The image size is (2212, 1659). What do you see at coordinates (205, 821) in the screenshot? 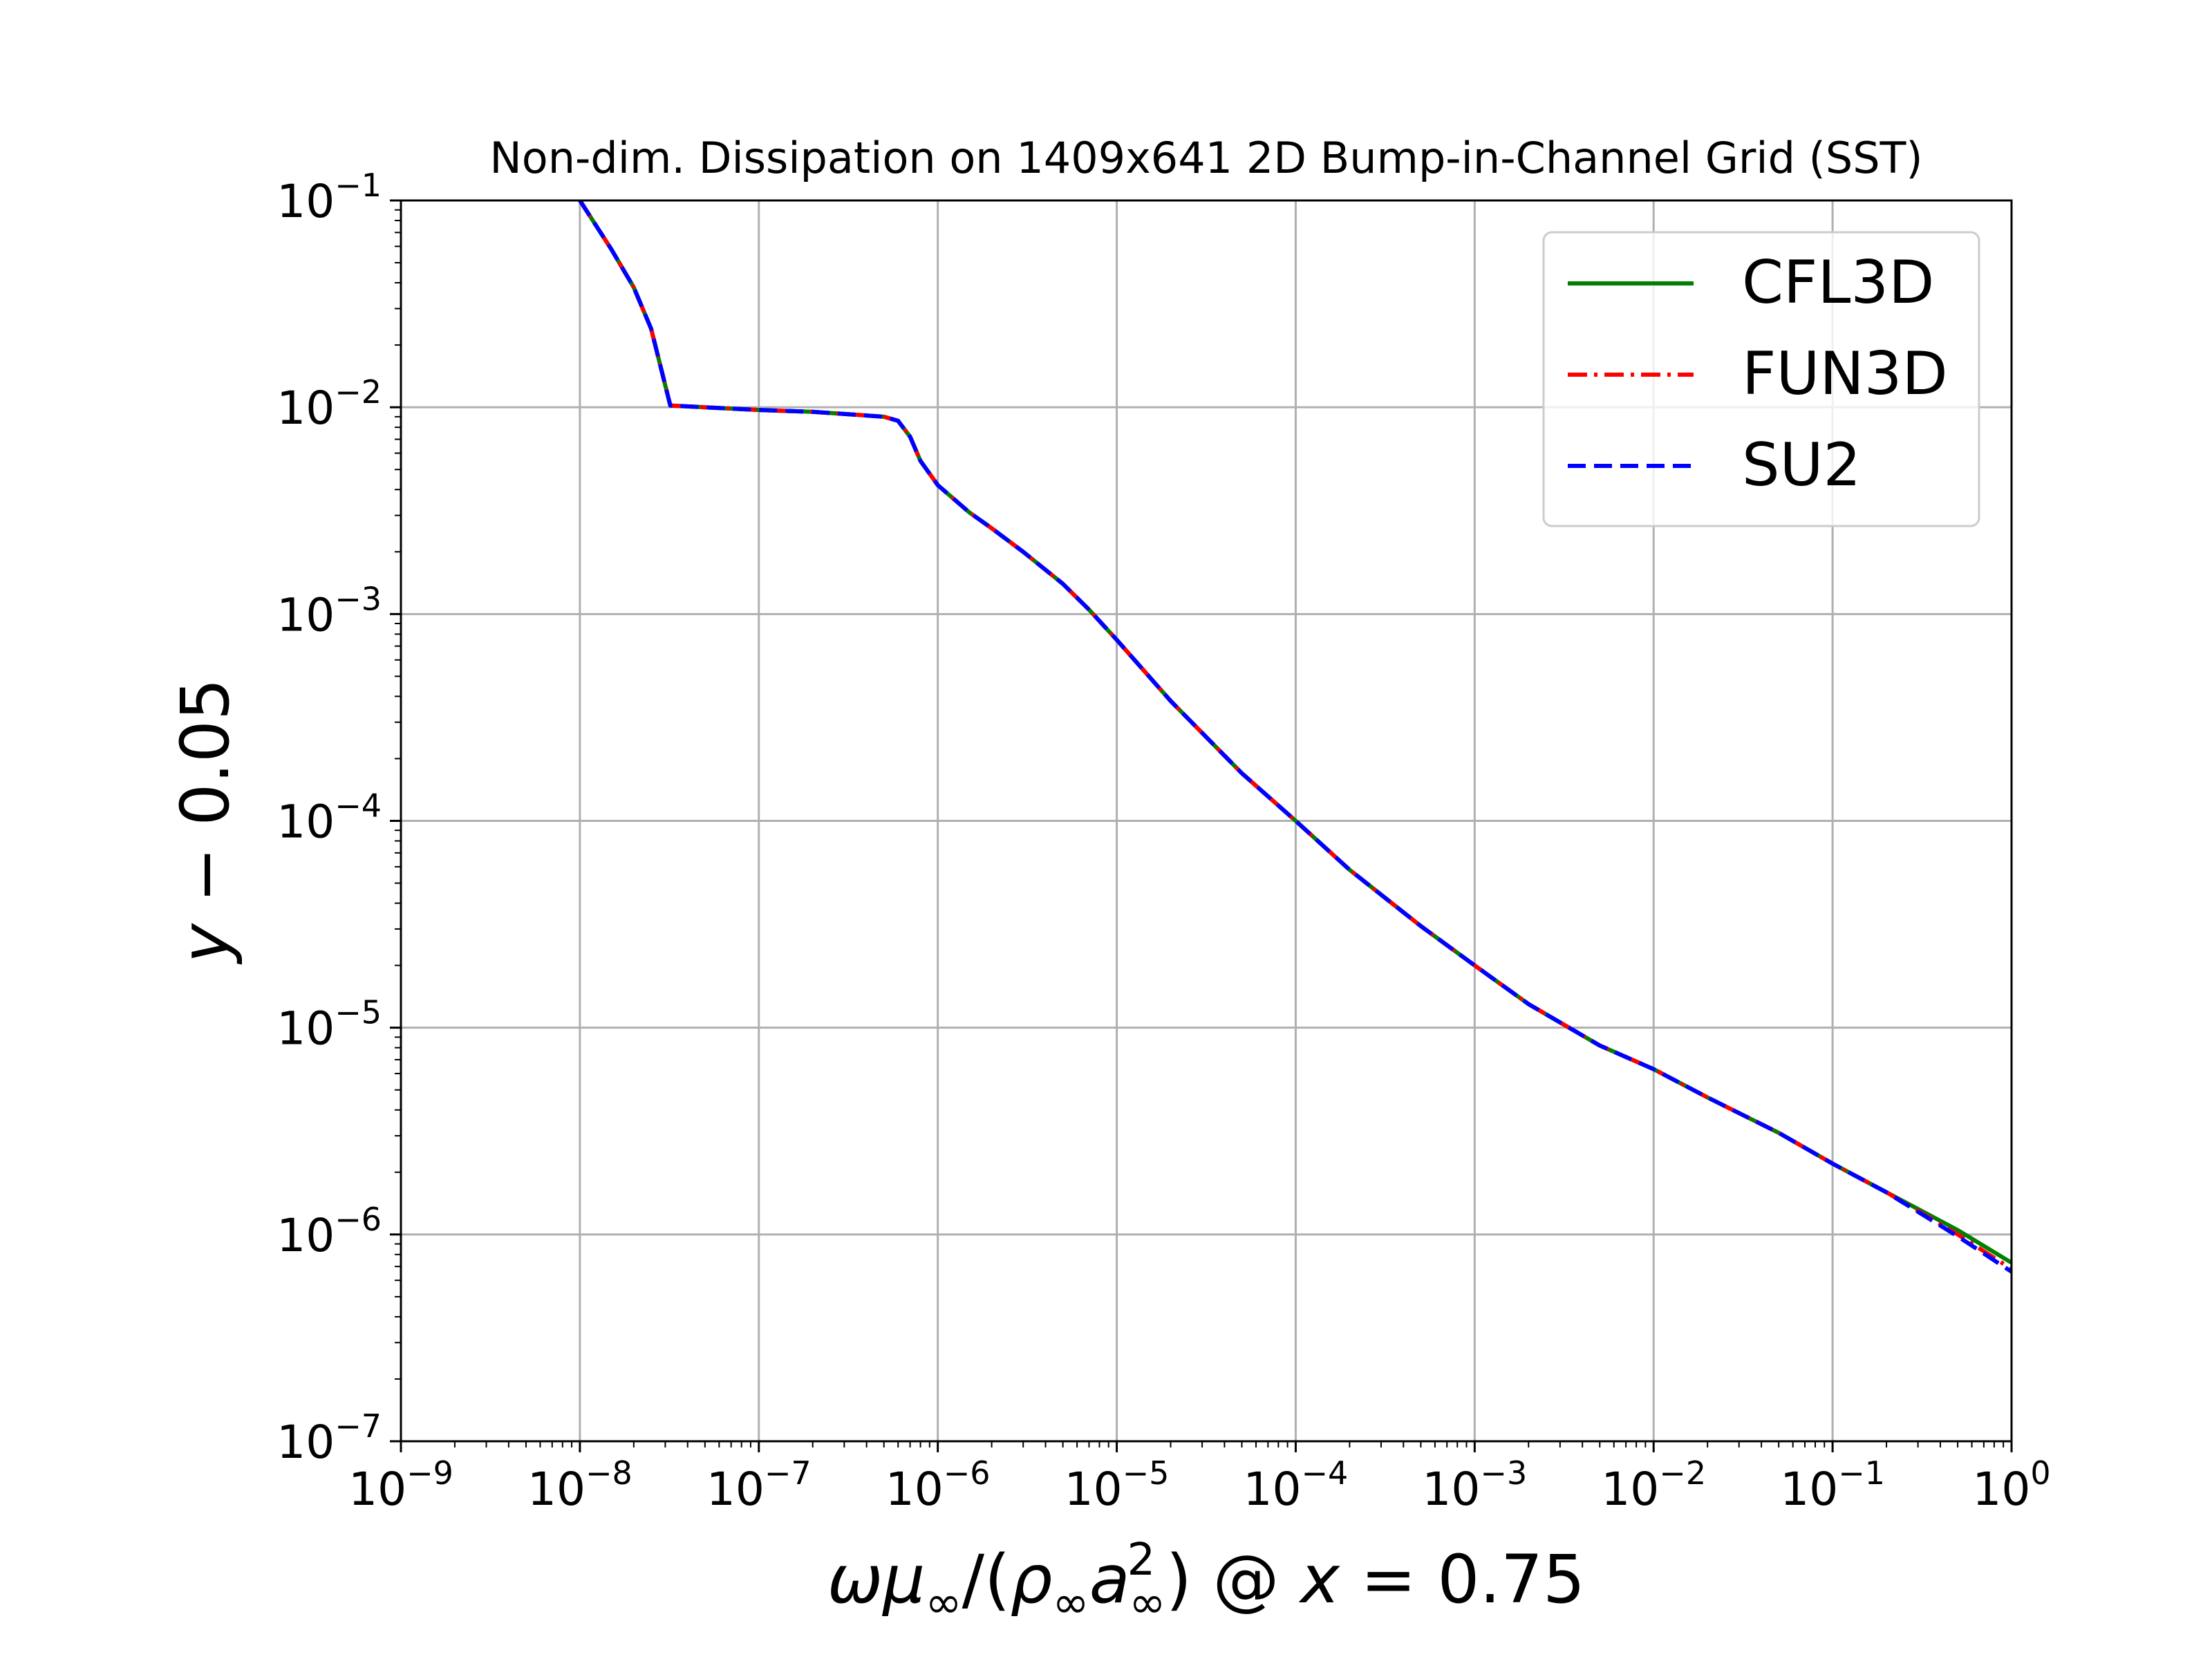
I see `y-axis-label: y − 0.05` at bounding box center [205, 821].